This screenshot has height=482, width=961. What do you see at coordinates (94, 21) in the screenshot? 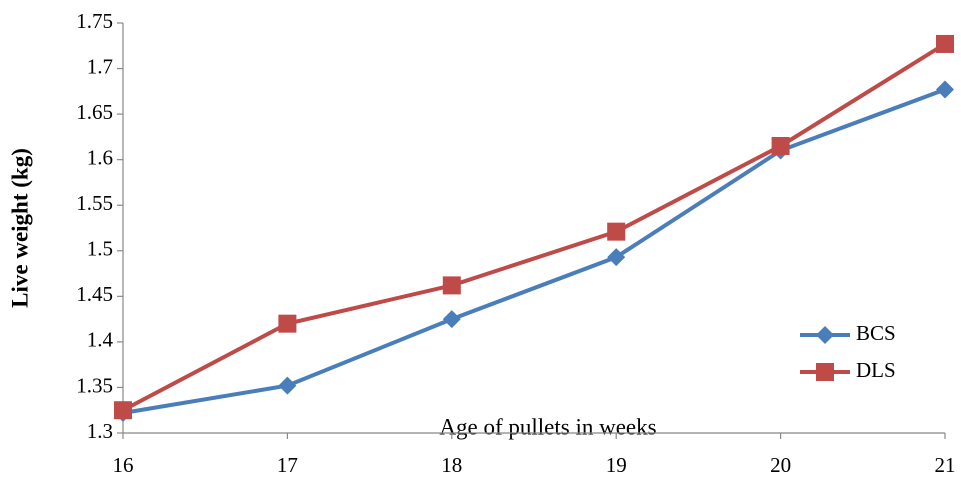
I see `y-tick-label: 1.75` at bounding box center [94, 21].